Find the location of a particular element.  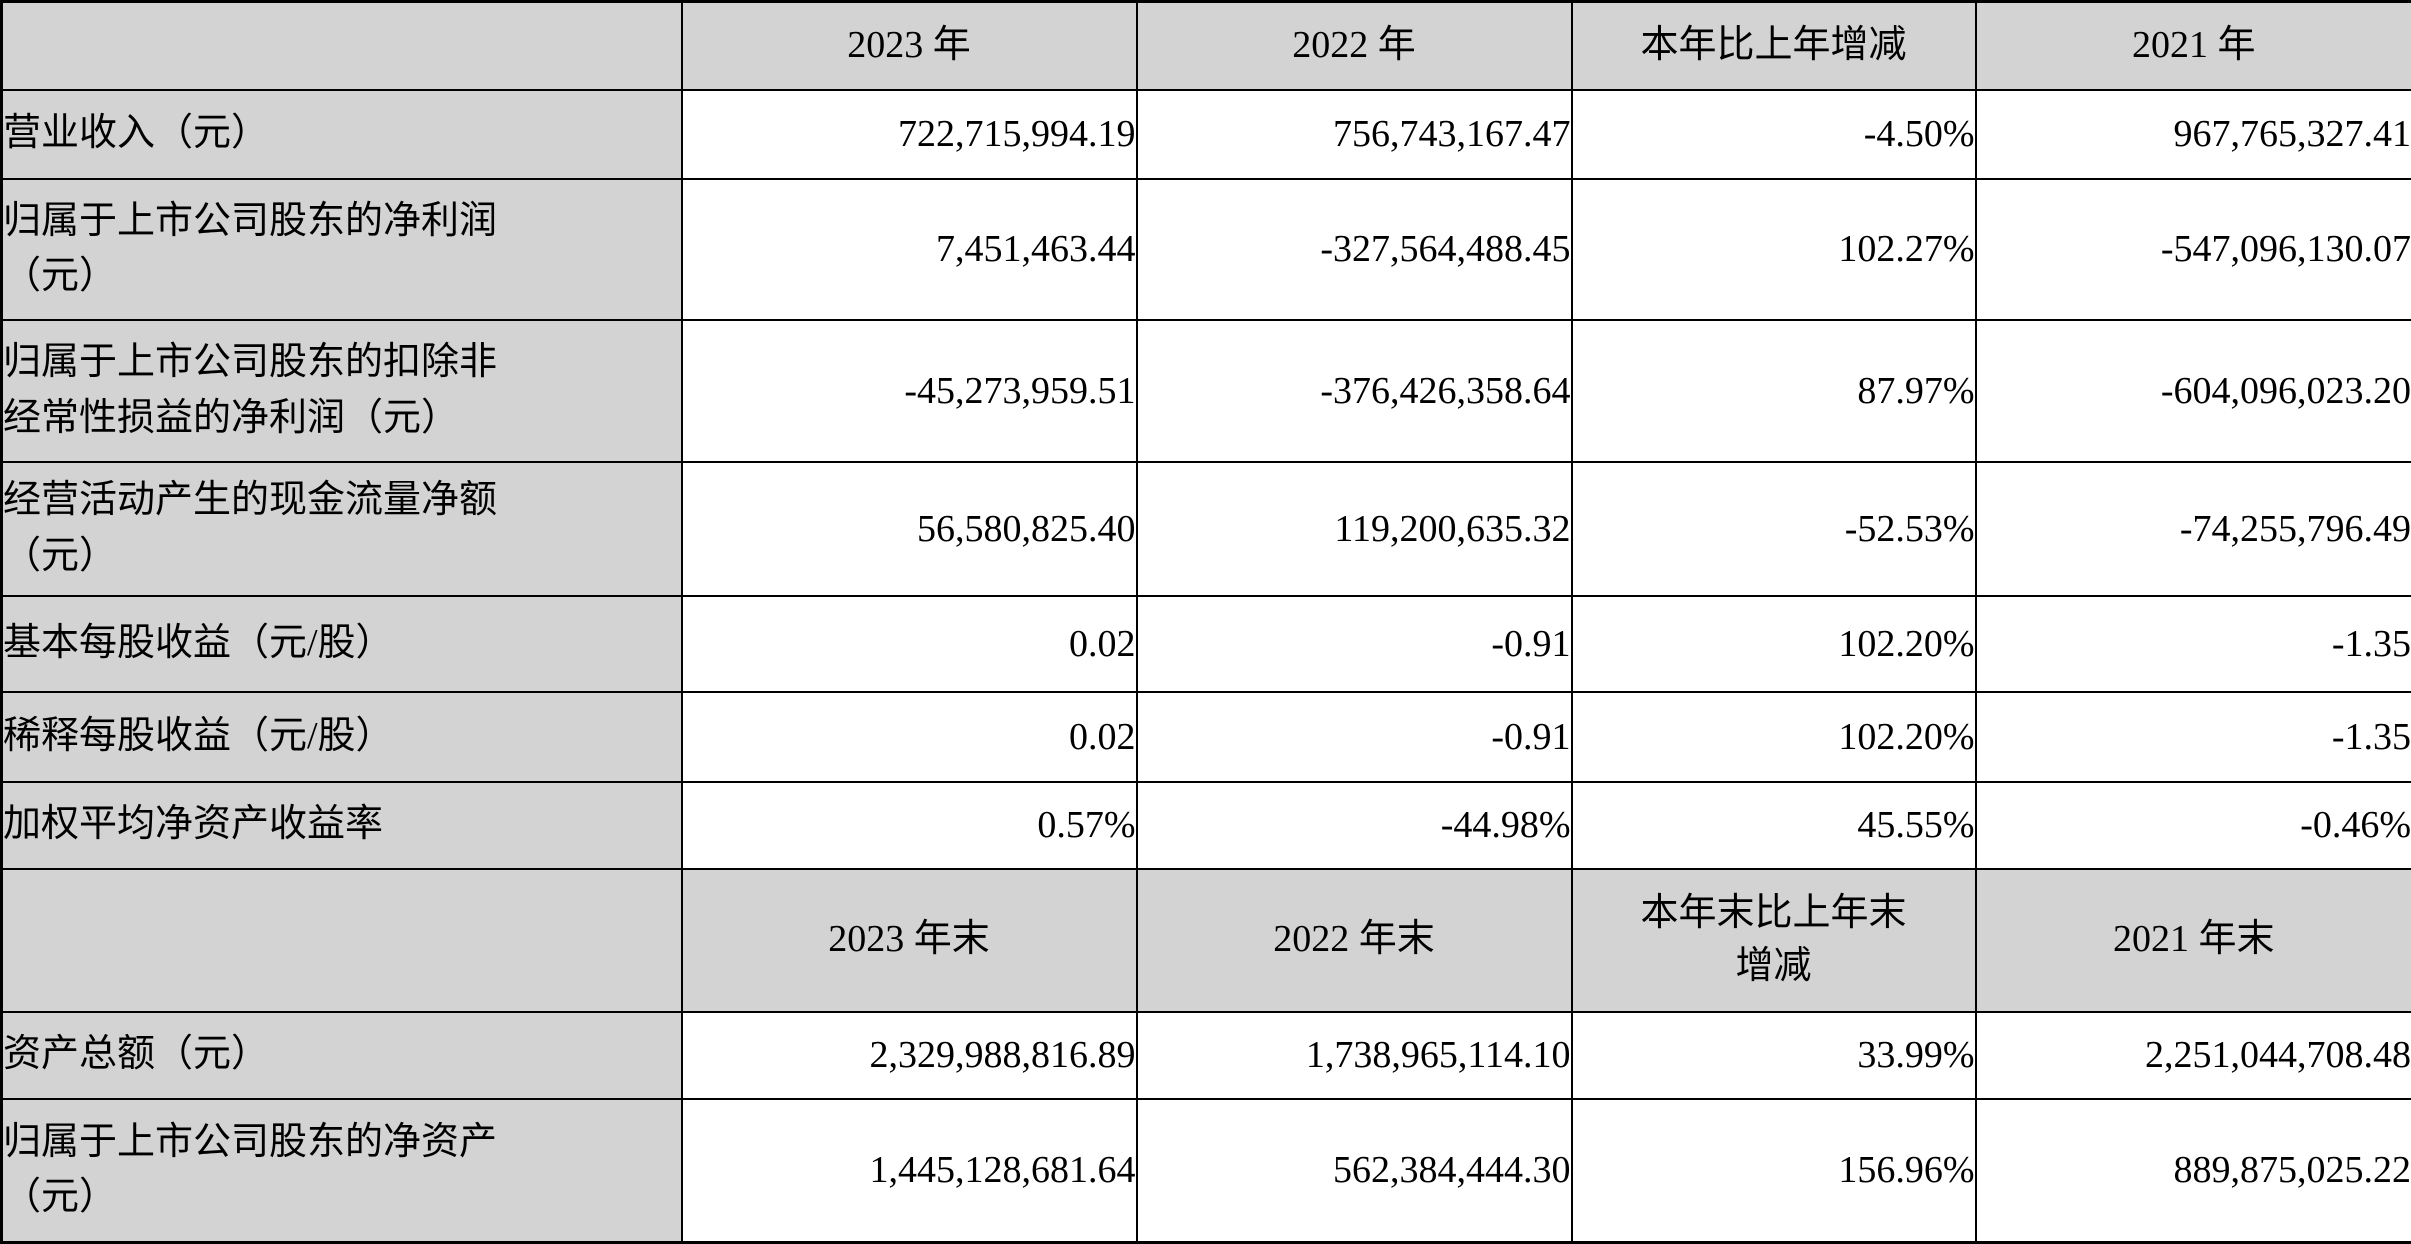

value-2023: 722,715,994.19 is located at coordinates (909, 134).